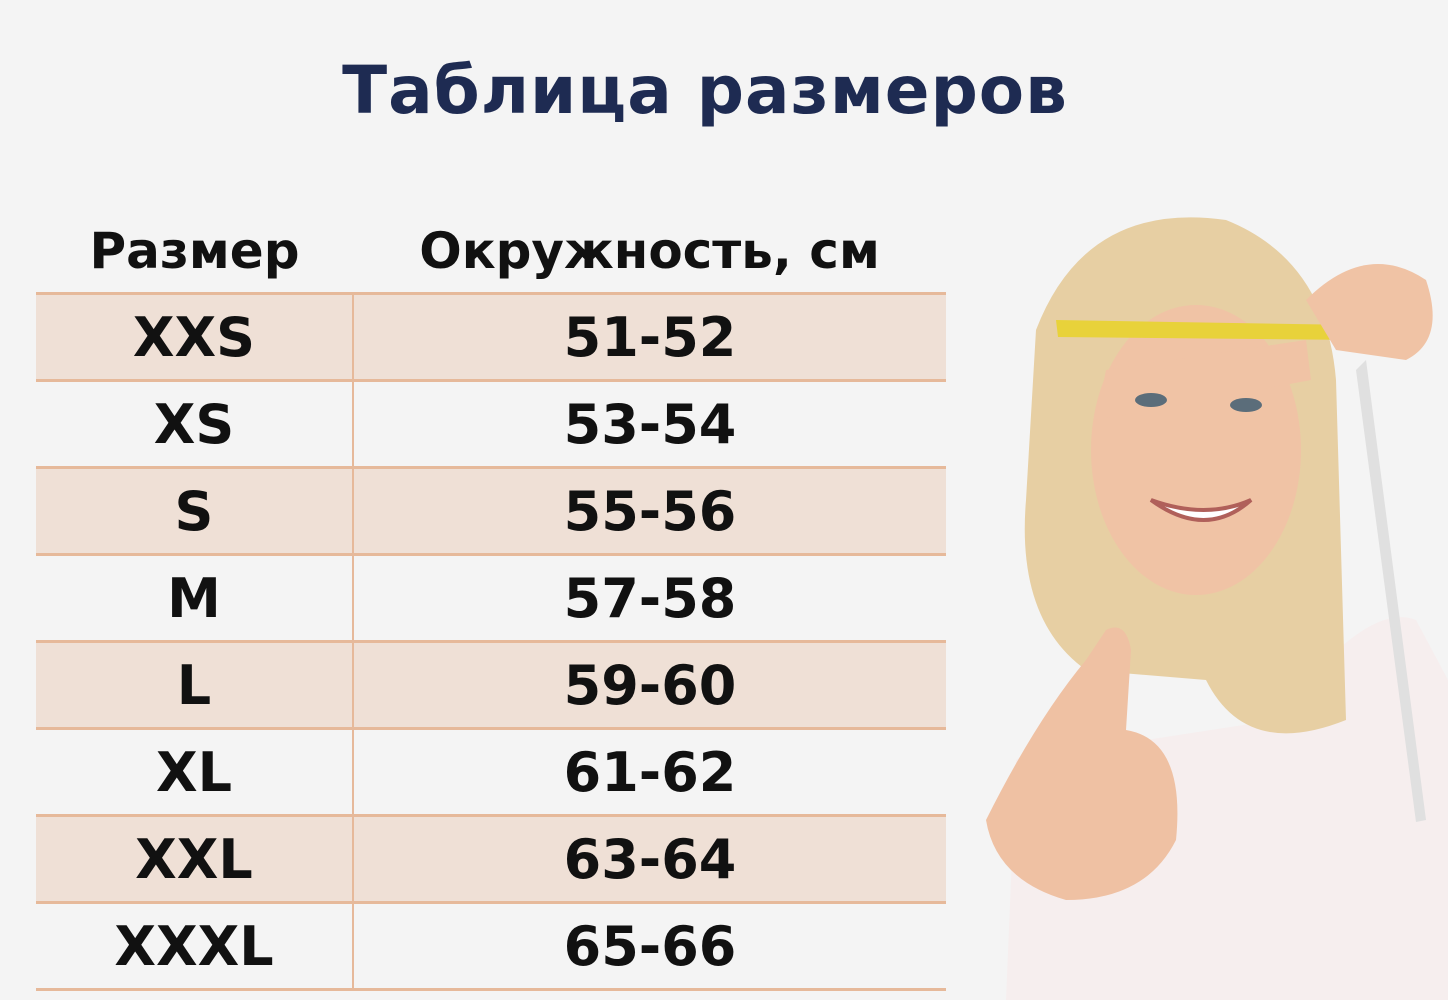  What do you see at coordinates (491, 596) in the screenshot?
I see `table-row: M 57-58` at bounding box center [491, 596].